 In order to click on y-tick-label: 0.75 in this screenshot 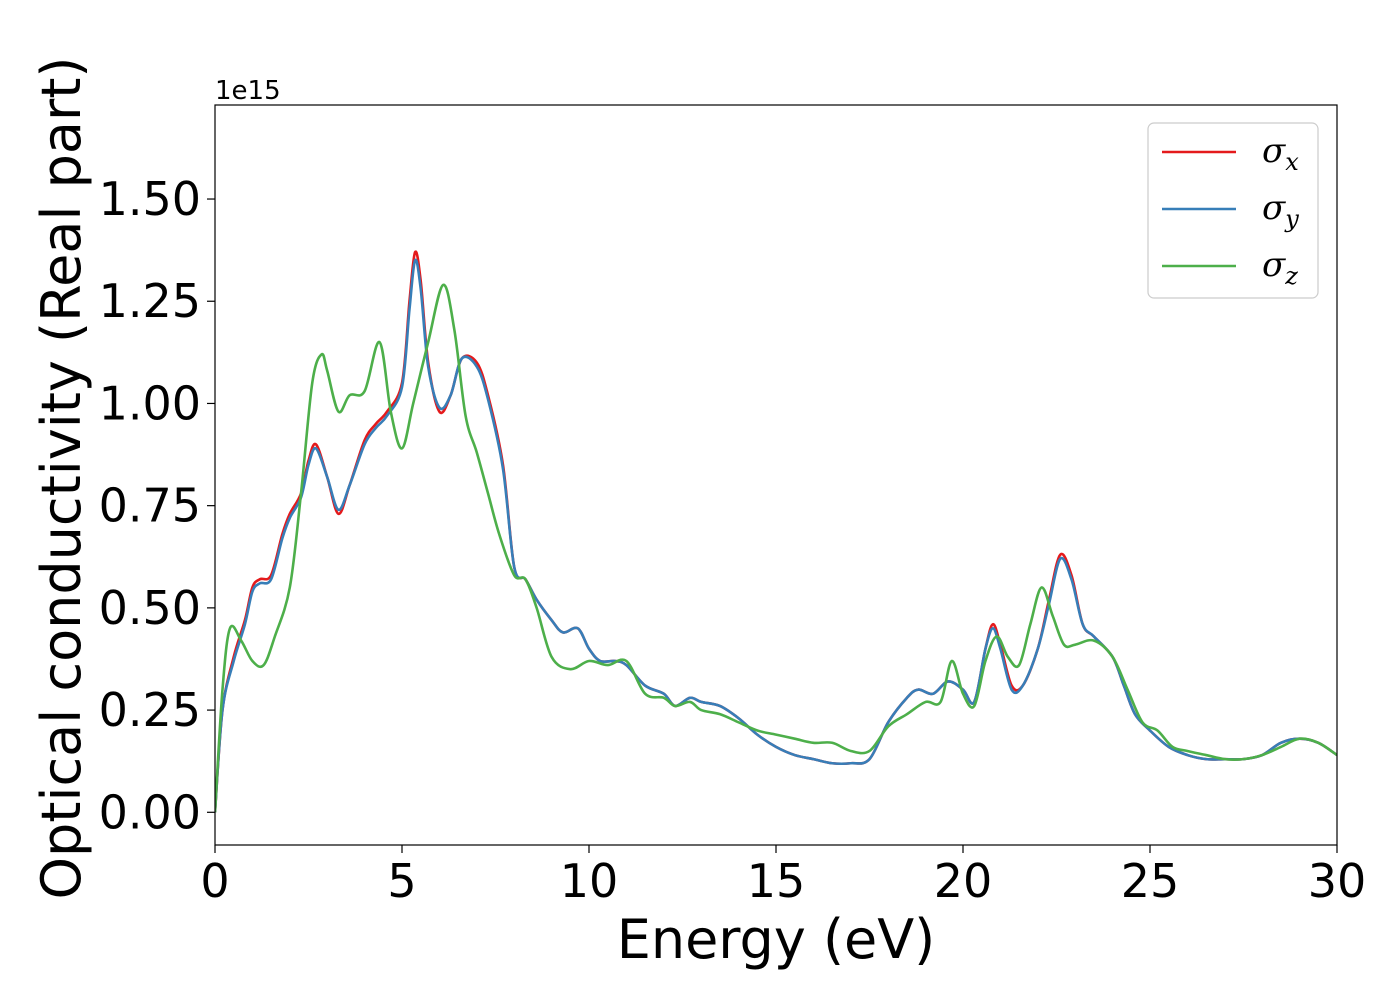, I will do `click(150, 506)`.